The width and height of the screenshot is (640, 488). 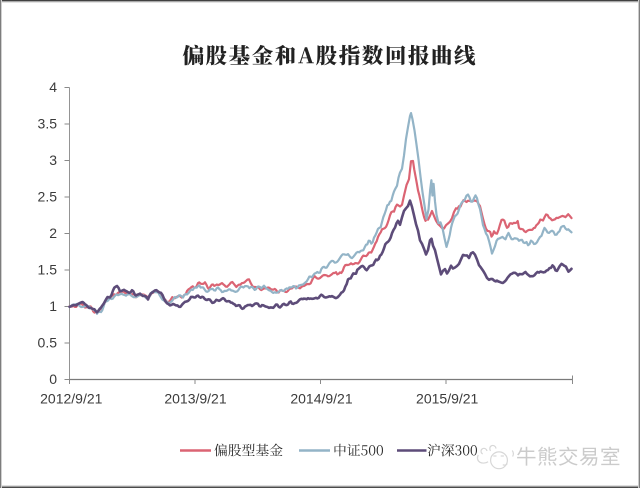 What do you see at coordinates (53, 379) in the screenshot?
I see `svg-text: 0` at bounding box center [53, 379].